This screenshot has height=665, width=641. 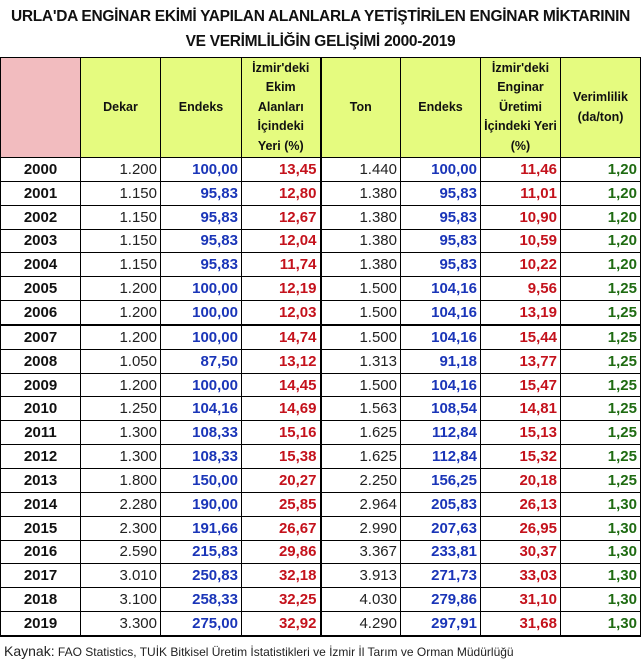 I want to click on column-header-corner, so click(x=40, y=107).